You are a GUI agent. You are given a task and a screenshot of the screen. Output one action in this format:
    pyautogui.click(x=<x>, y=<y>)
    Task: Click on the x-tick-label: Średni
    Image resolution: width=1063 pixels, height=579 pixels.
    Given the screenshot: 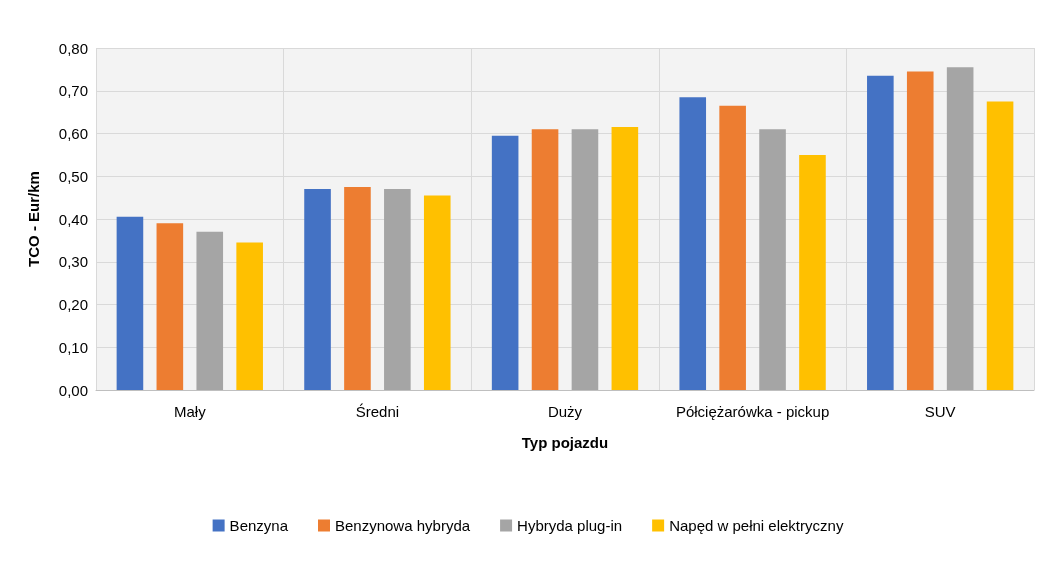 What is the action you would take?
    pyautogui.click(x=377, y=411)
    